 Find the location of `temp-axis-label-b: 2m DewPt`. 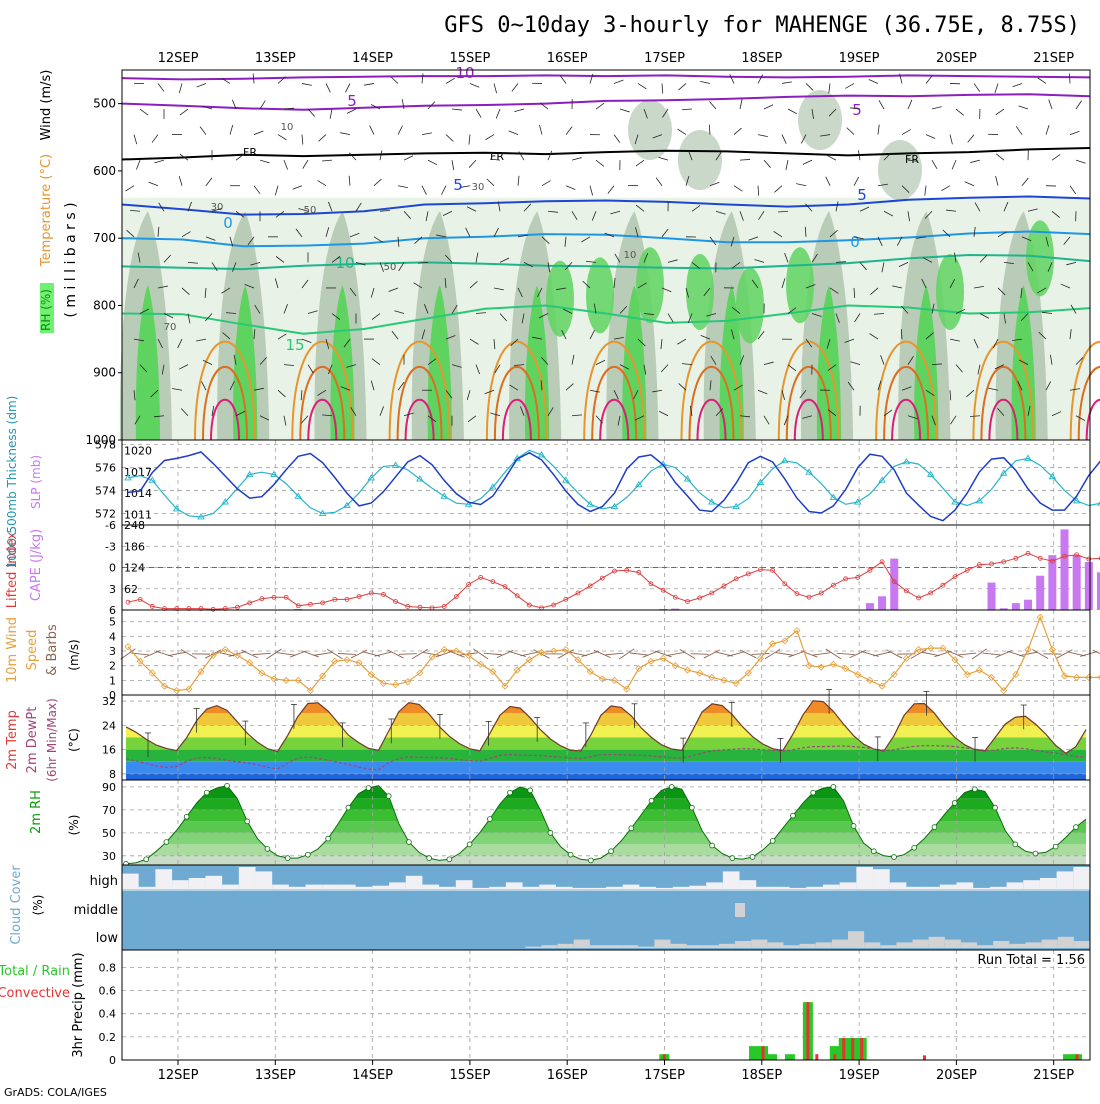

temp-axis-label-b: 2m DewPt is located at coordinates (32, 740).